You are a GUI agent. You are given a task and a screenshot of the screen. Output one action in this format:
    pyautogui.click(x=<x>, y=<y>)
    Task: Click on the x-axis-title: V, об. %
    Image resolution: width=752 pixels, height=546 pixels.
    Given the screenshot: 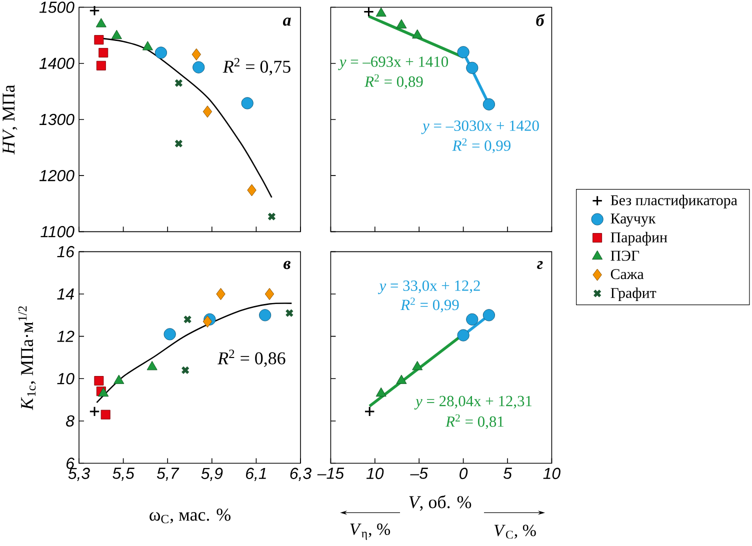 What is the action you would take?
    pyautogui.click(x=440, y=503)
    